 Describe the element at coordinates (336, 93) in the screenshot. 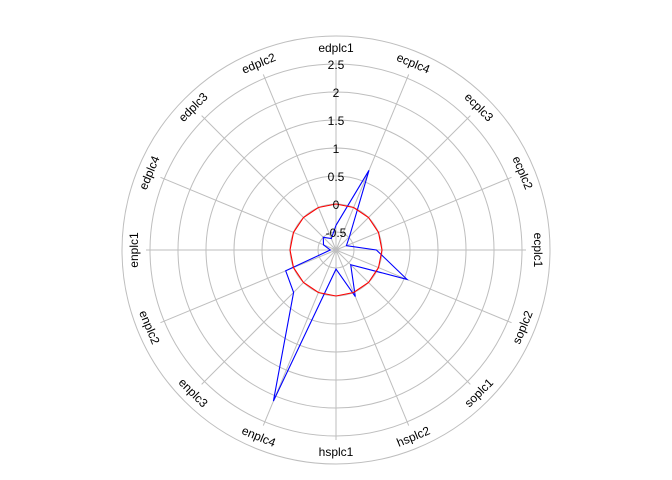

I see `radial-tick-label: 2` at that location.